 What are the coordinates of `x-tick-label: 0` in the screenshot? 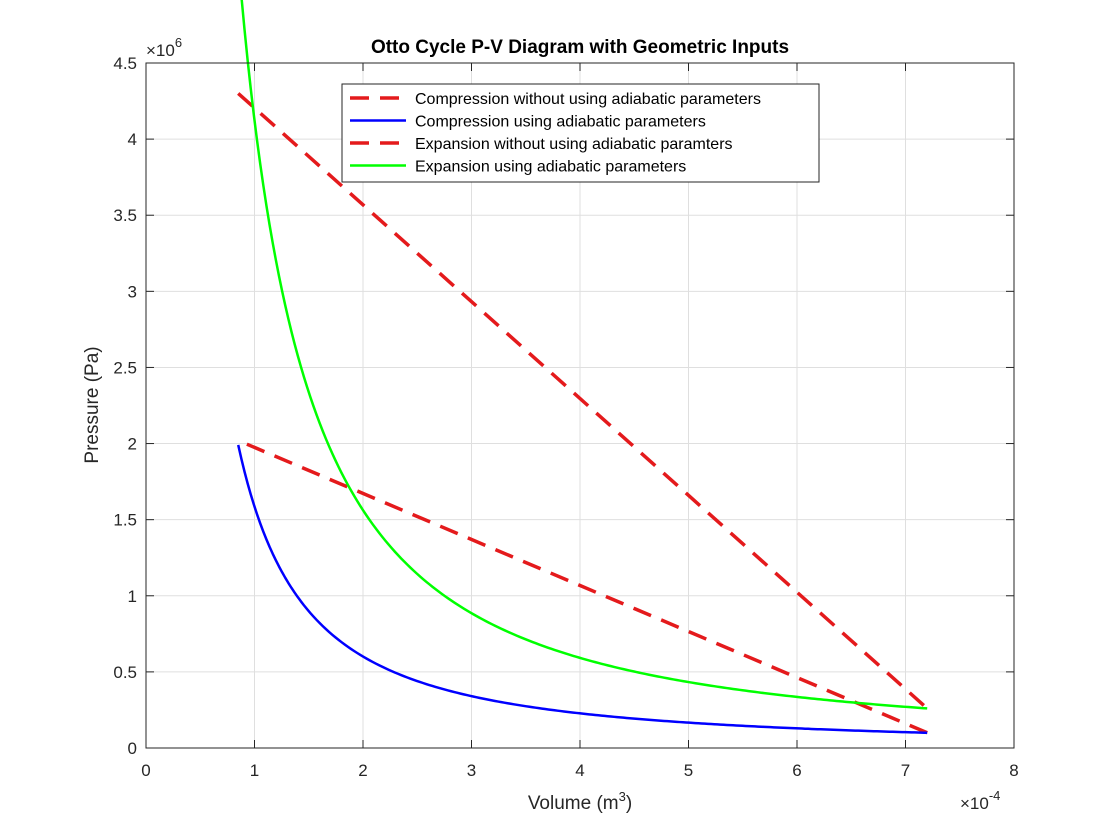 It's located at (145, 770).